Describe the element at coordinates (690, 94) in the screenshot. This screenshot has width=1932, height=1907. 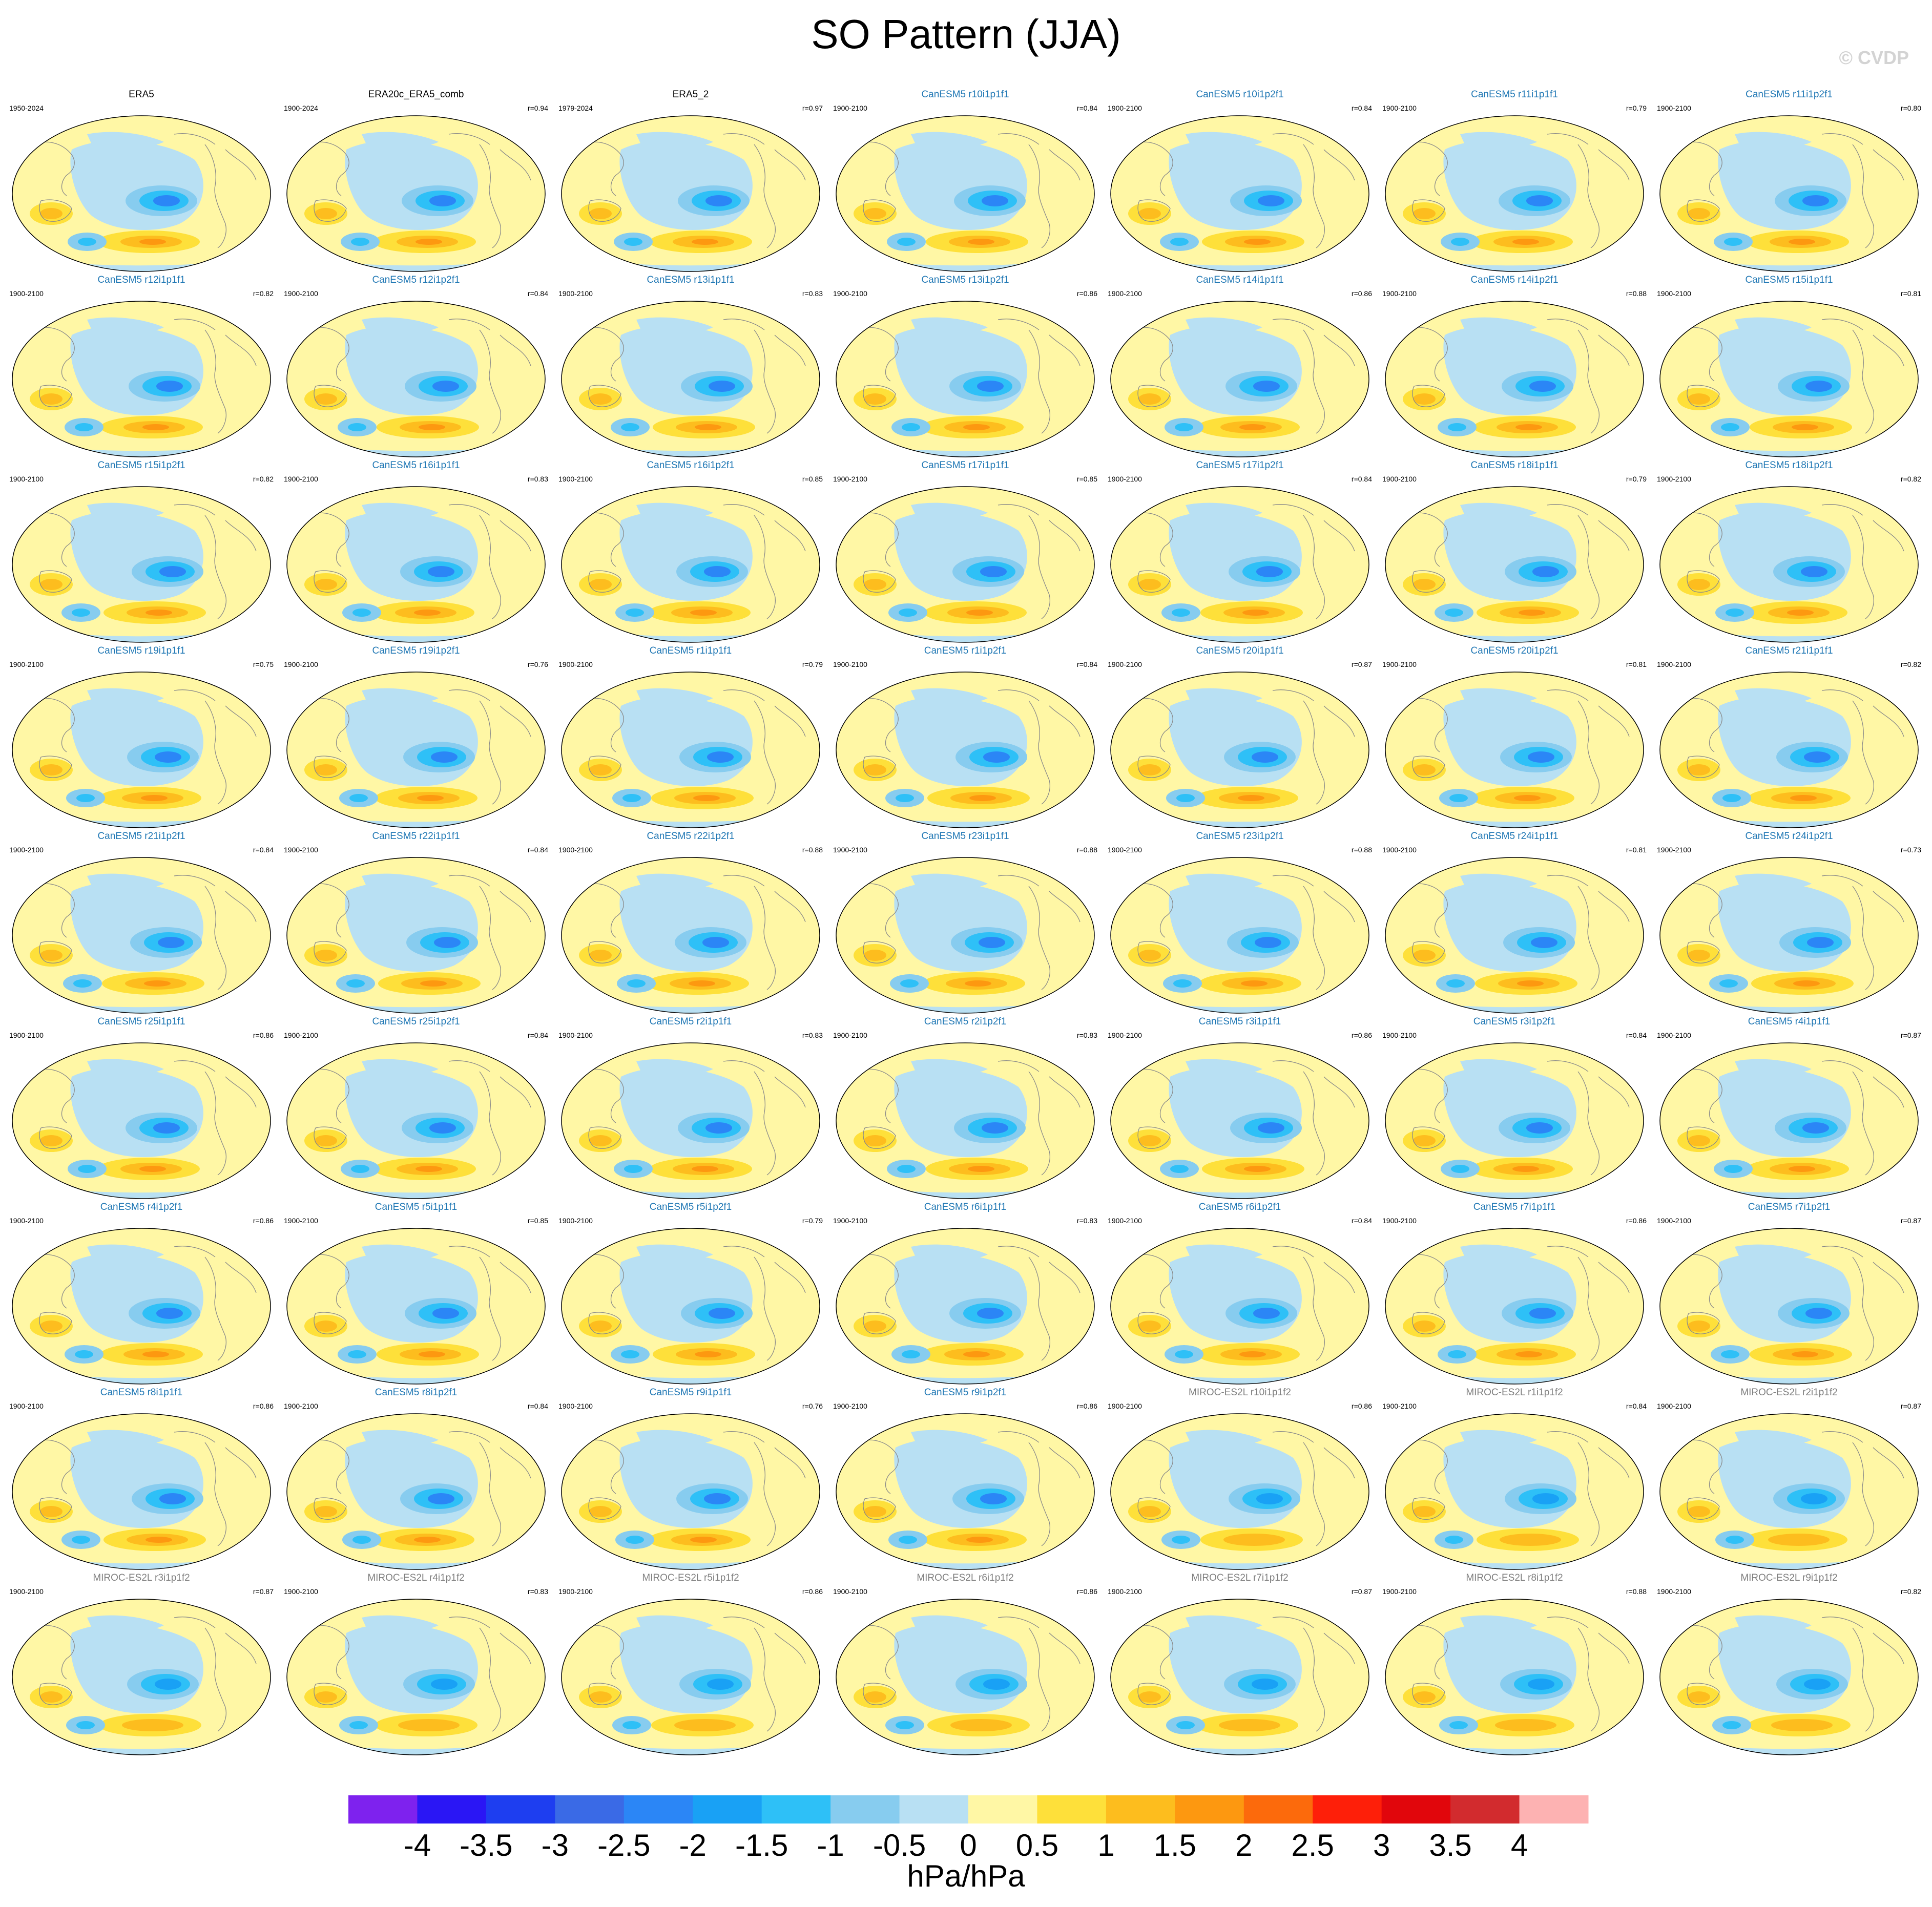
I see `panel-title: ERA5_2` at that location.